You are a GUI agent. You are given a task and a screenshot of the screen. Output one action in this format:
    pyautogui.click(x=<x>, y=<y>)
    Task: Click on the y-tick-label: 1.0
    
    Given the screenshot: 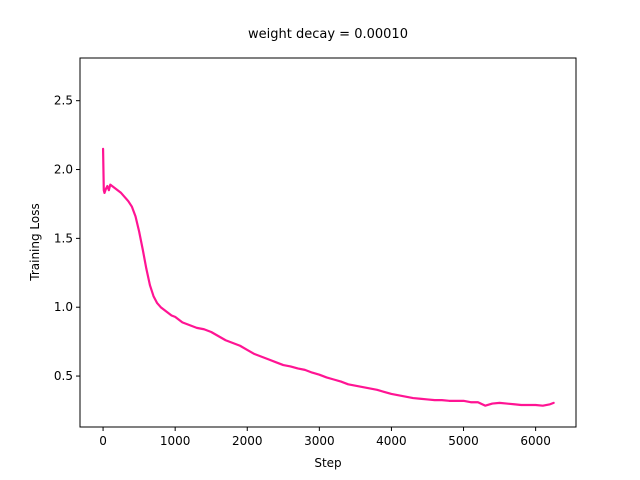 What is the action you would take?
    pyautogui.click(x=63, y=307)
    